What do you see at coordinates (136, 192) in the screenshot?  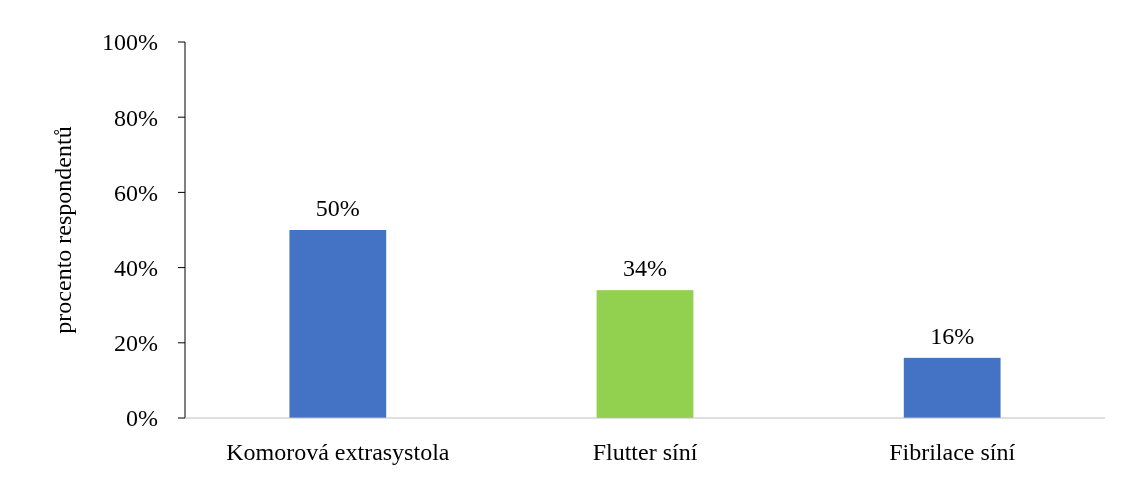 I see `y-tick-label: 60%` at bounding box center [136, 192].